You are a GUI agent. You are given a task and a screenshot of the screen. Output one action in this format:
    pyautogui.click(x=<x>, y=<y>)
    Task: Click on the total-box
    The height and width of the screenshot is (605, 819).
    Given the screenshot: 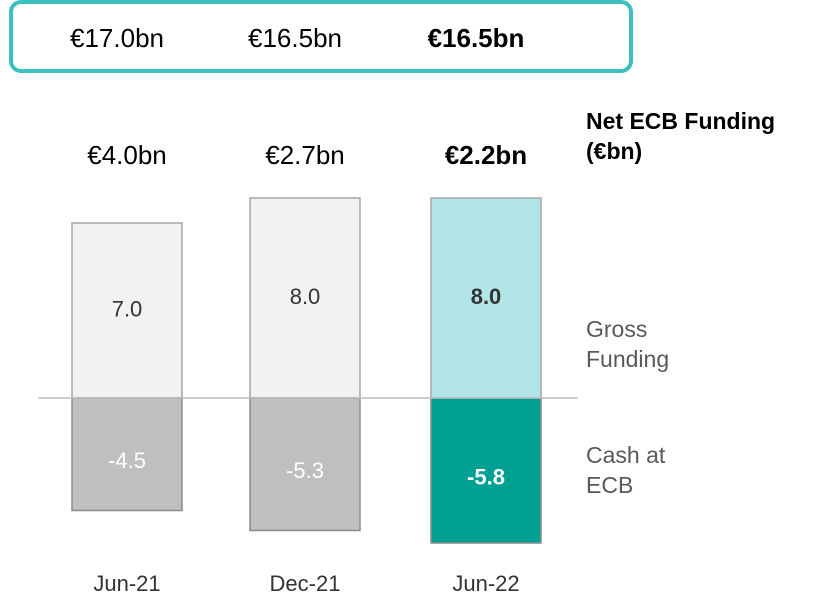 What is the action you would take?
    pyautogui.click(x=321, y=36)
    